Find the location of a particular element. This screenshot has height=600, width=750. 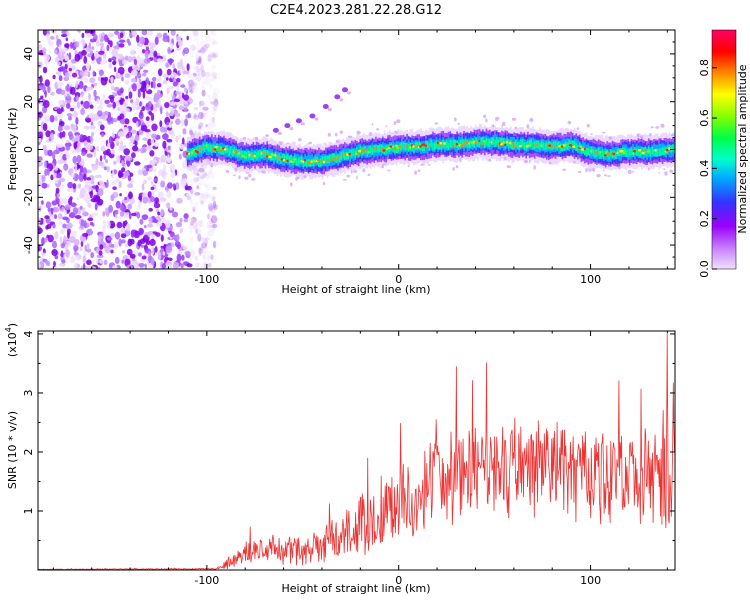

spectrogram-y-axis-label: Frequency (Hz) is located at coordinates (12, 149).